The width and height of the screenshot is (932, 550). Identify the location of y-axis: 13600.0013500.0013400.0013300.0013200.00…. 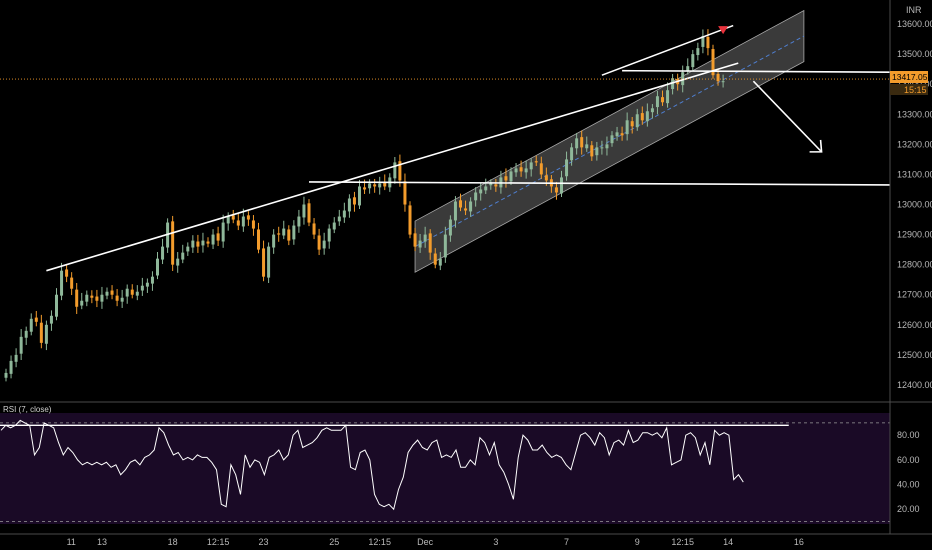
(914, 266).